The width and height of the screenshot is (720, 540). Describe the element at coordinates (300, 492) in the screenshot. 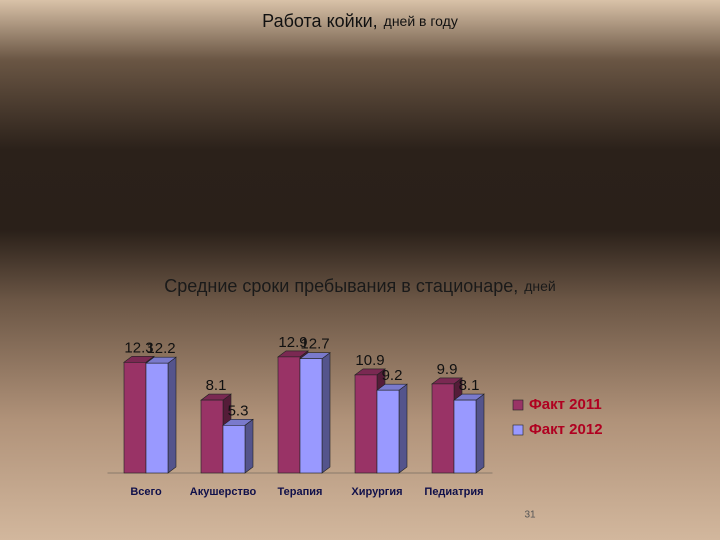

I see `x-tick-label: Терапия` at that location.